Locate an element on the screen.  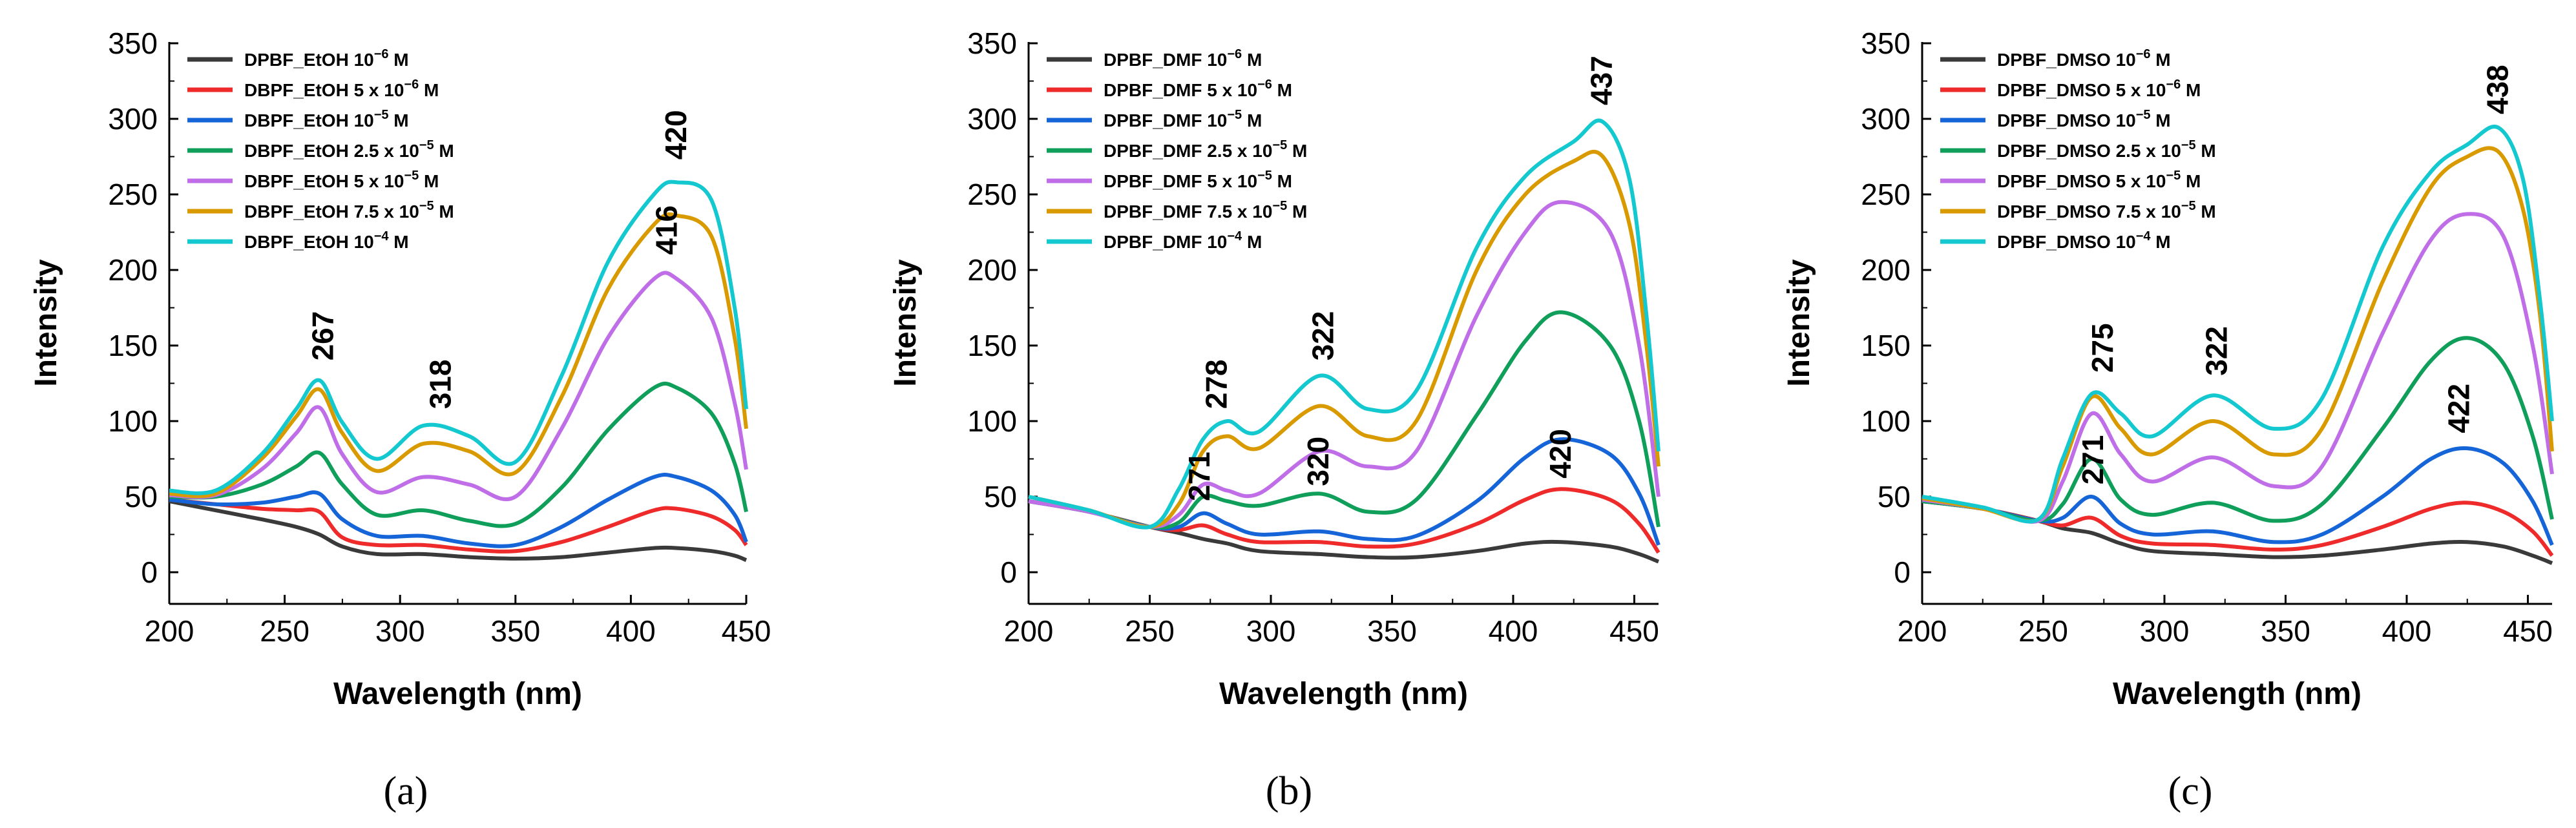
peak-annotation: 437 is located at coordinates (1601, 80).